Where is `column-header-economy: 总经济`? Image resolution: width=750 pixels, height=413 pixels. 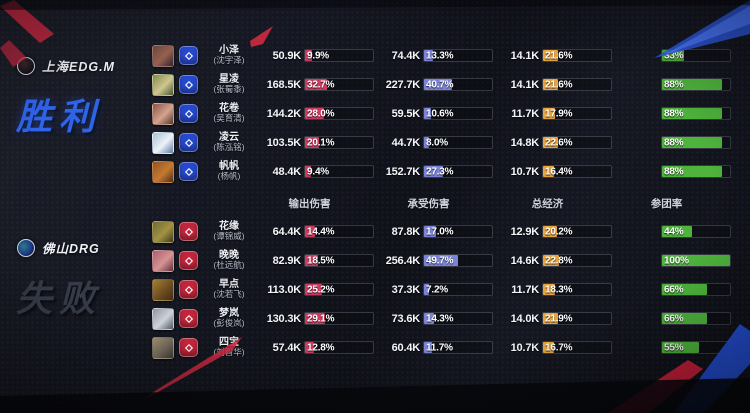
column-header-economy: 总经济 is located at coordinates (547, 203).